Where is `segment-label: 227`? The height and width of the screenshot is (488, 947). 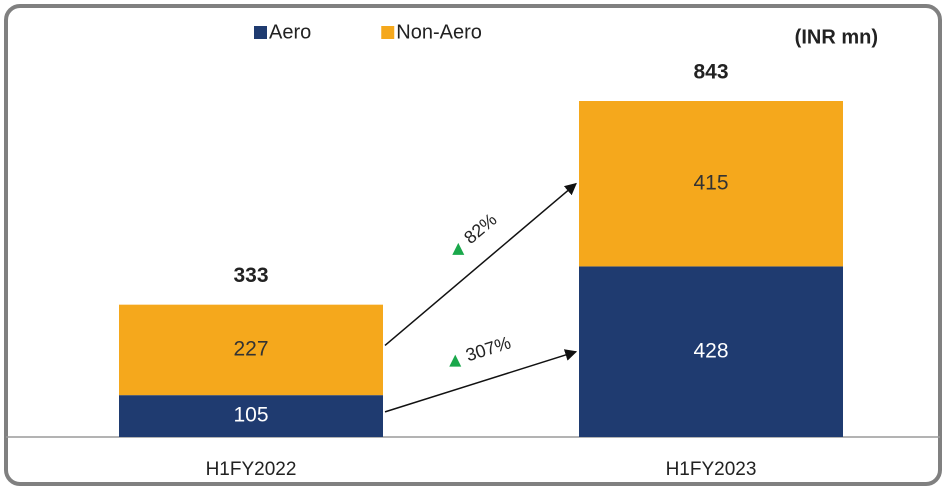
segment-label: 227 is located at coordinates (250, 348).